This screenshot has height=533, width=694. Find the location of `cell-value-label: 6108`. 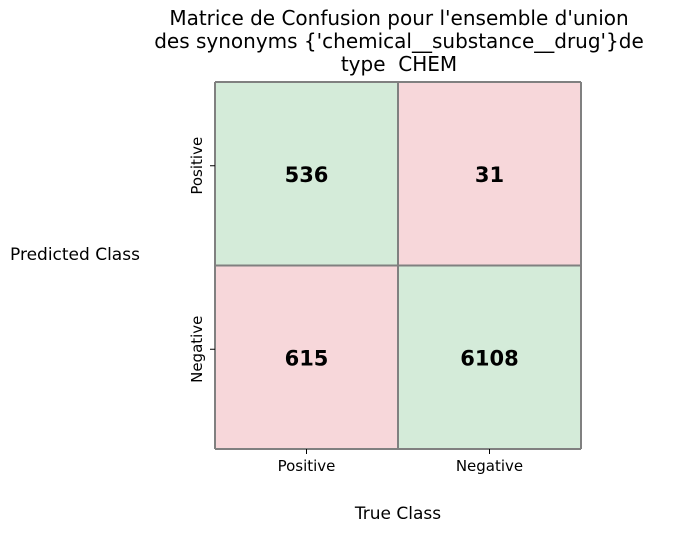

cell-value-label: 6108 is located at coordinates (489, 358).